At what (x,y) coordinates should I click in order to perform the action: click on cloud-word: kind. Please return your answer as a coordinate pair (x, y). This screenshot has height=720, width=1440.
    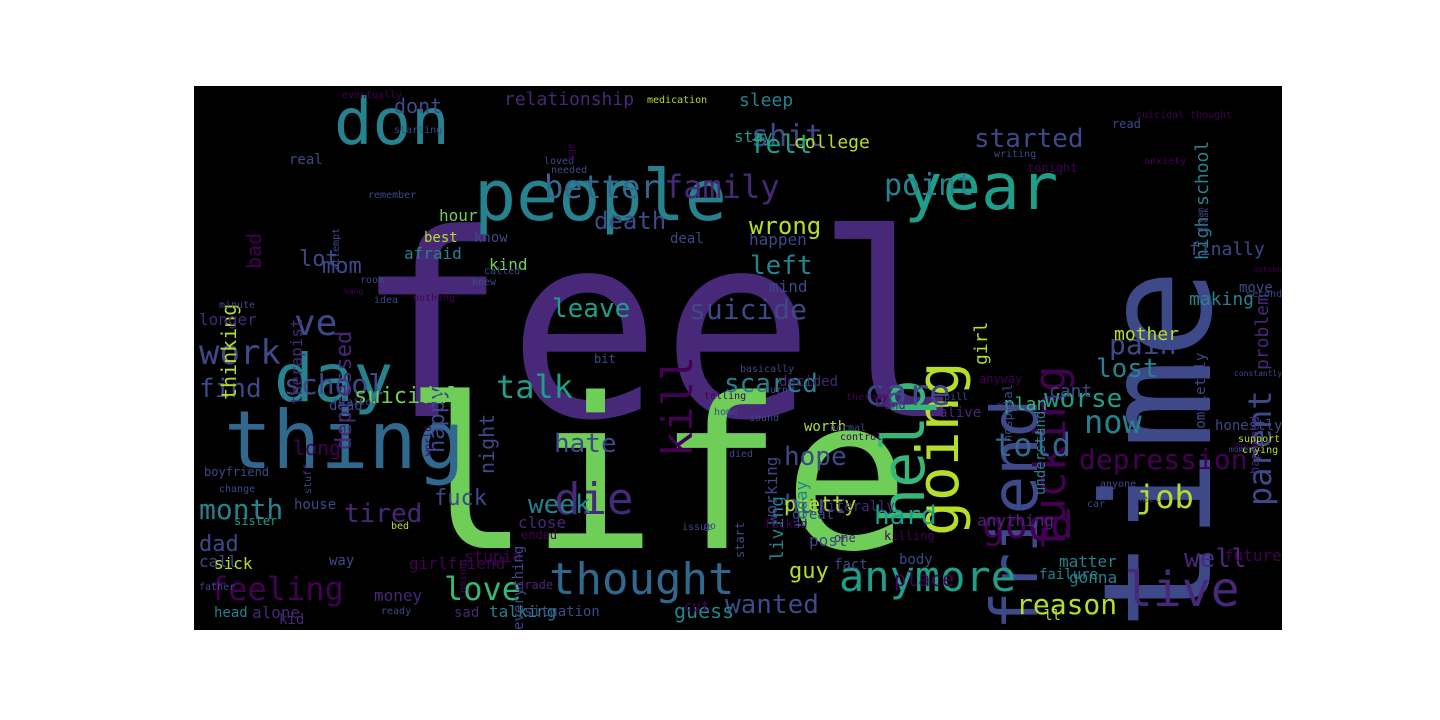
    Looking at the image, I should click on (508, 264).